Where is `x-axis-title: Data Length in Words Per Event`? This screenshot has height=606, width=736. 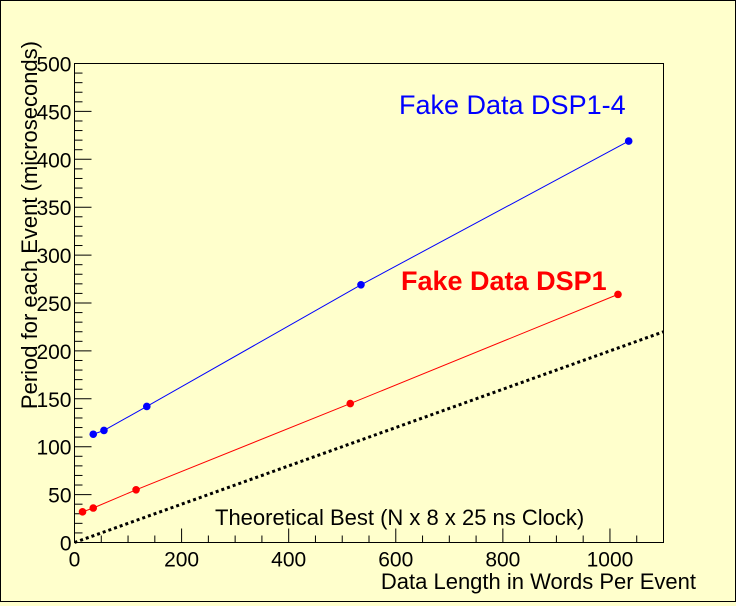 x-axis-title: Data Length in Words Per Event is located at coordinates (538, 581).